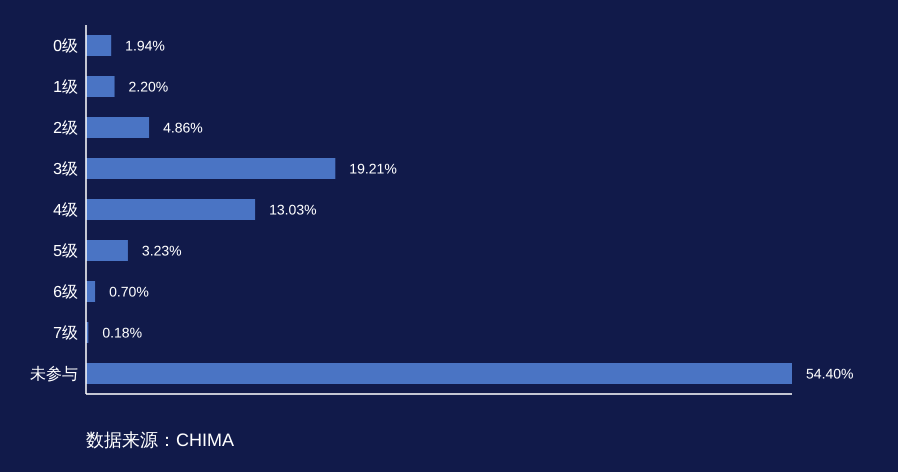 This screenshot has width=898, height=472. I want to click on data-label: 19.21%, so click(373, 168).